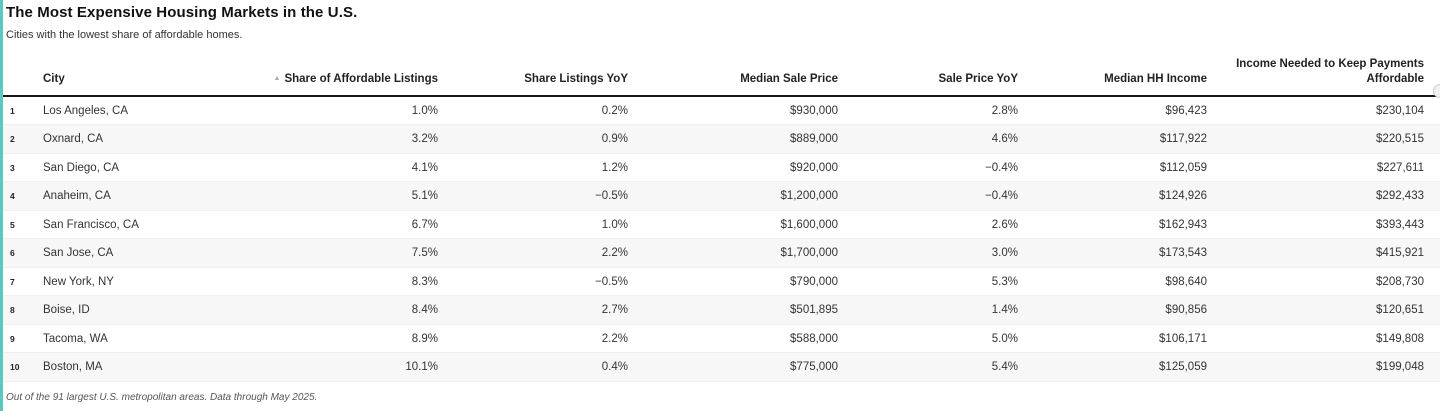 Image resolution: width=1440 pixels, height=411 pixels. Describe the element at coordinates (1004, 367) in the screenshot. I see `cell-sale-price-yoy: 5.4%` at that location.